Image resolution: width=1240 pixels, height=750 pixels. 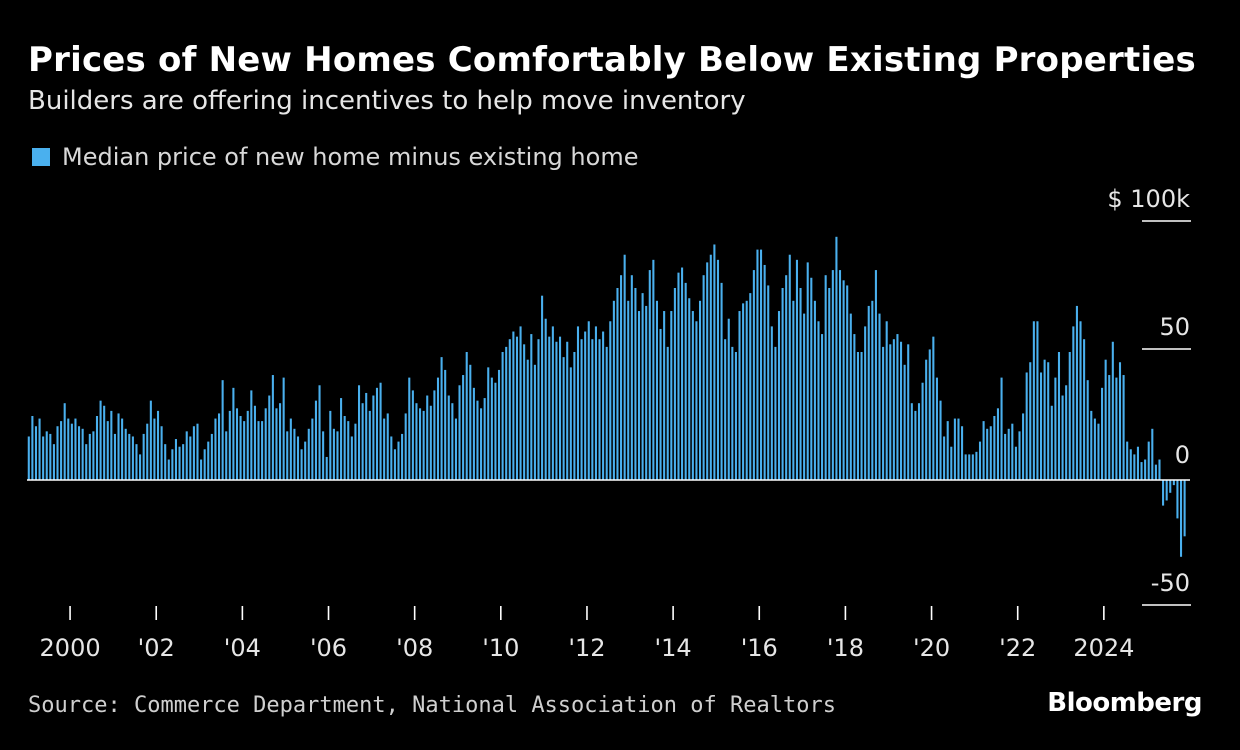 I want to click on bloomberg-logo: Bloomberg, so click(x=1124, y=703).